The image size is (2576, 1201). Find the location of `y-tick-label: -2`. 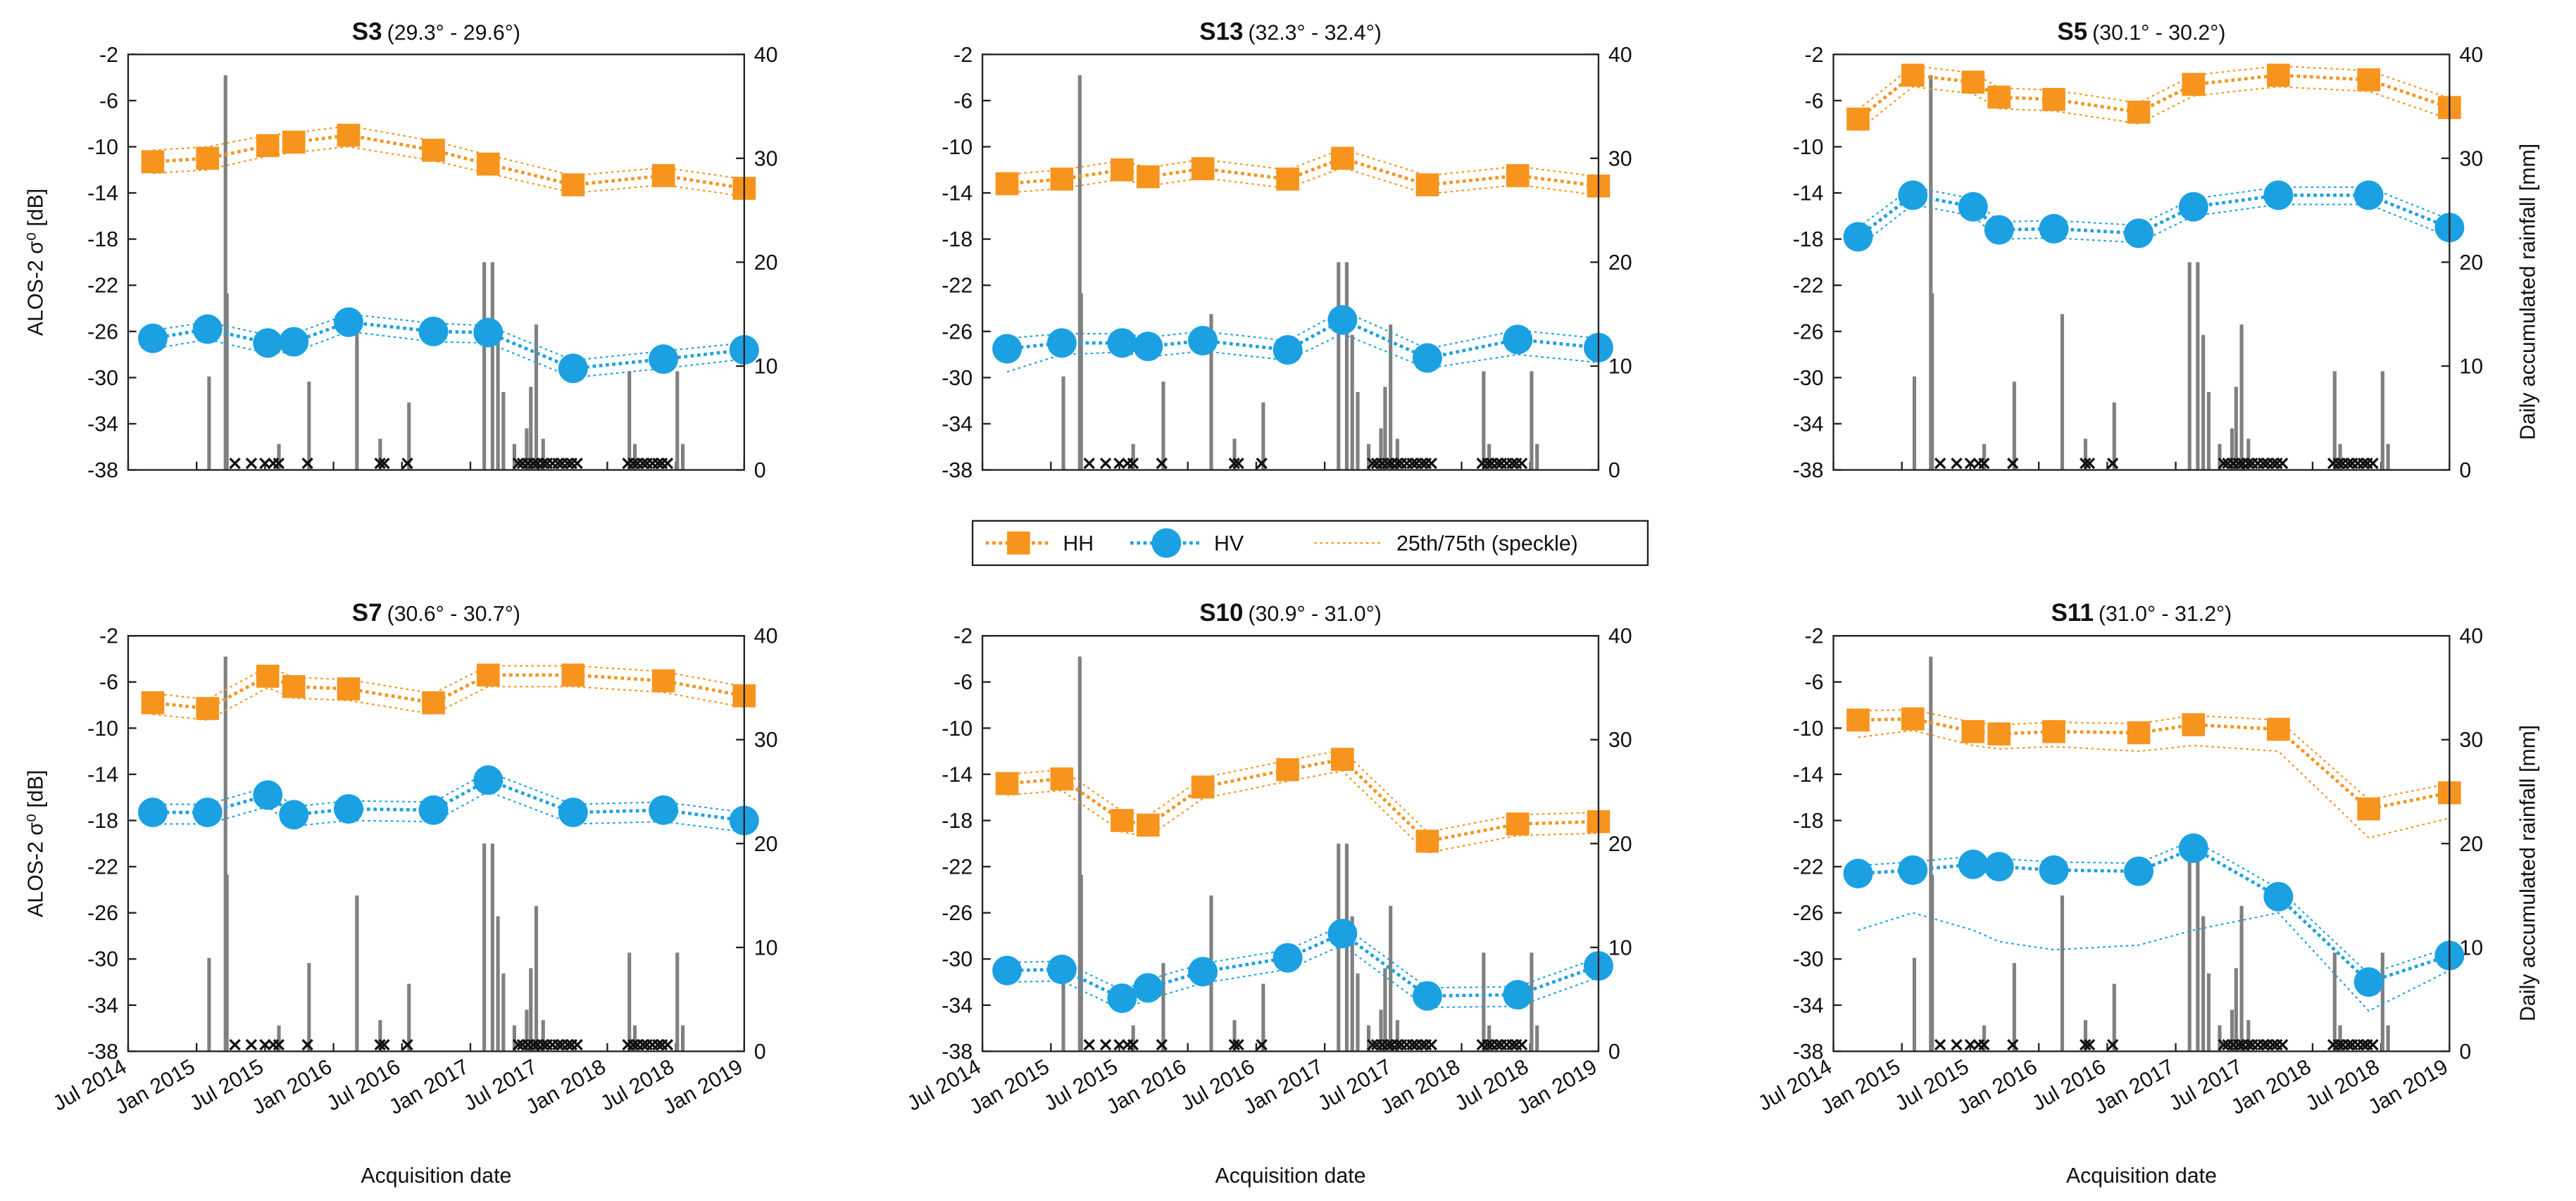

y-tick-label: -2 is located at coordinates (1814, 636).